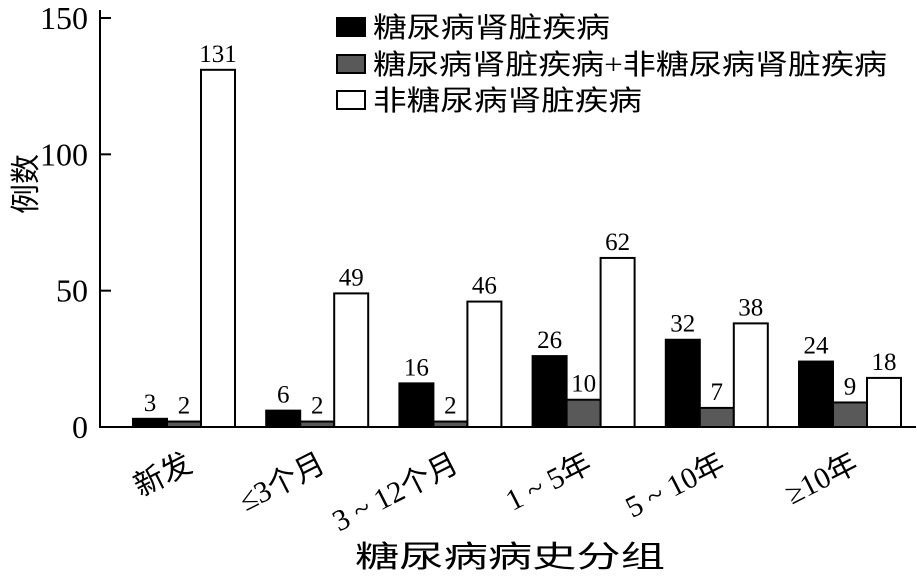 This screenshot has width=917, height=578. Describe the element at coordinates (282, 482) in the screenshot. I see `x-tick-label-2: ≤3个月` at that location.